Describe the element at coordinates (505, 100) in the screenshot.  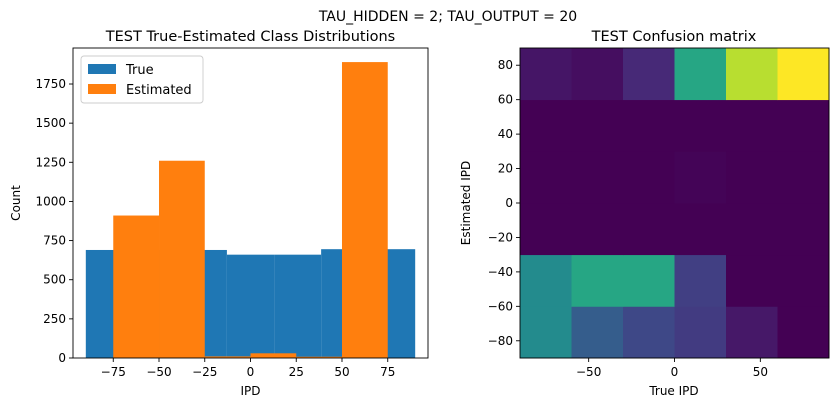
I see `confusion-y-tick-label: 60` at that location.